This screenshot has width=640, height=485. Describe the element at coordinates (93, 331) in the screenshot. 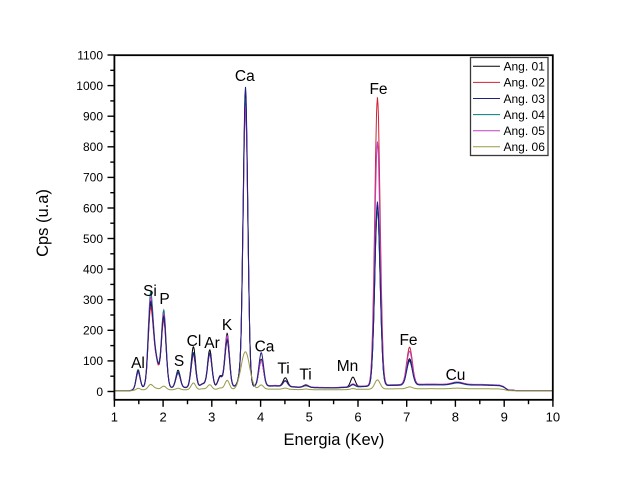

I see `svg-text: 200` at that location.